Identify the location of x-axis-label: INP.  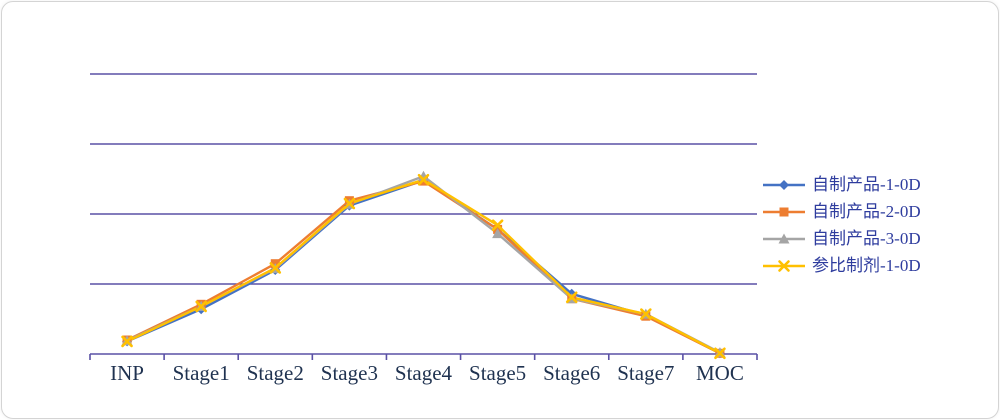
(127, 373).